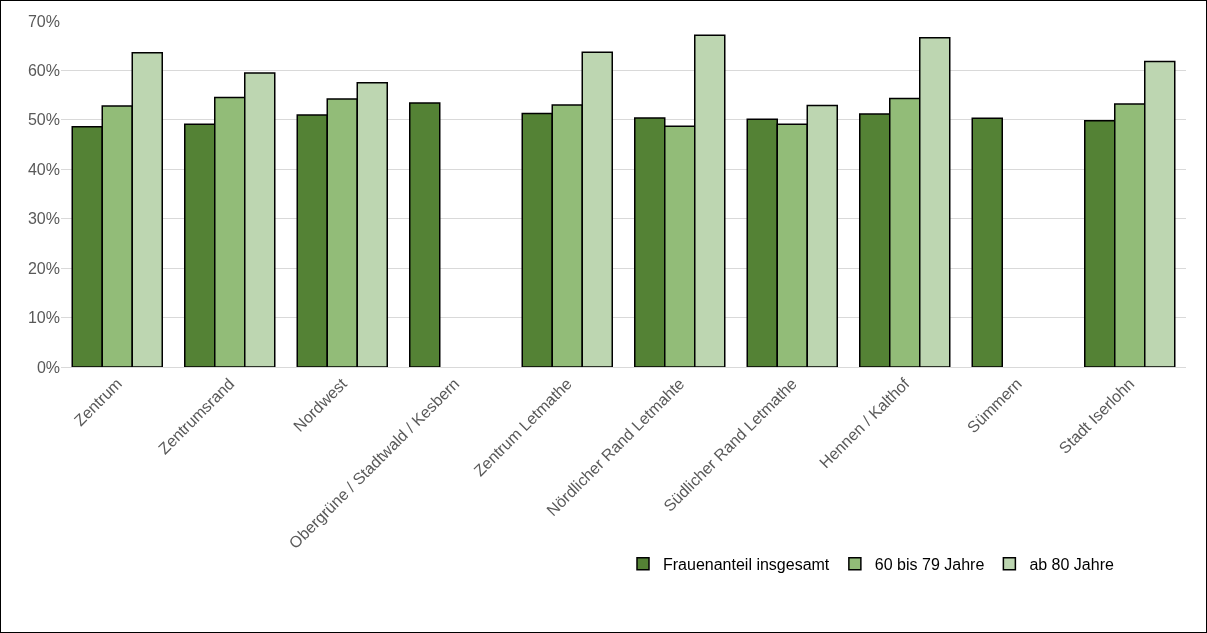  What do you see at coordinates (43, 169) in the screenshot?
I see `y-tick-label: 40%` at bounding box center [43, 169].